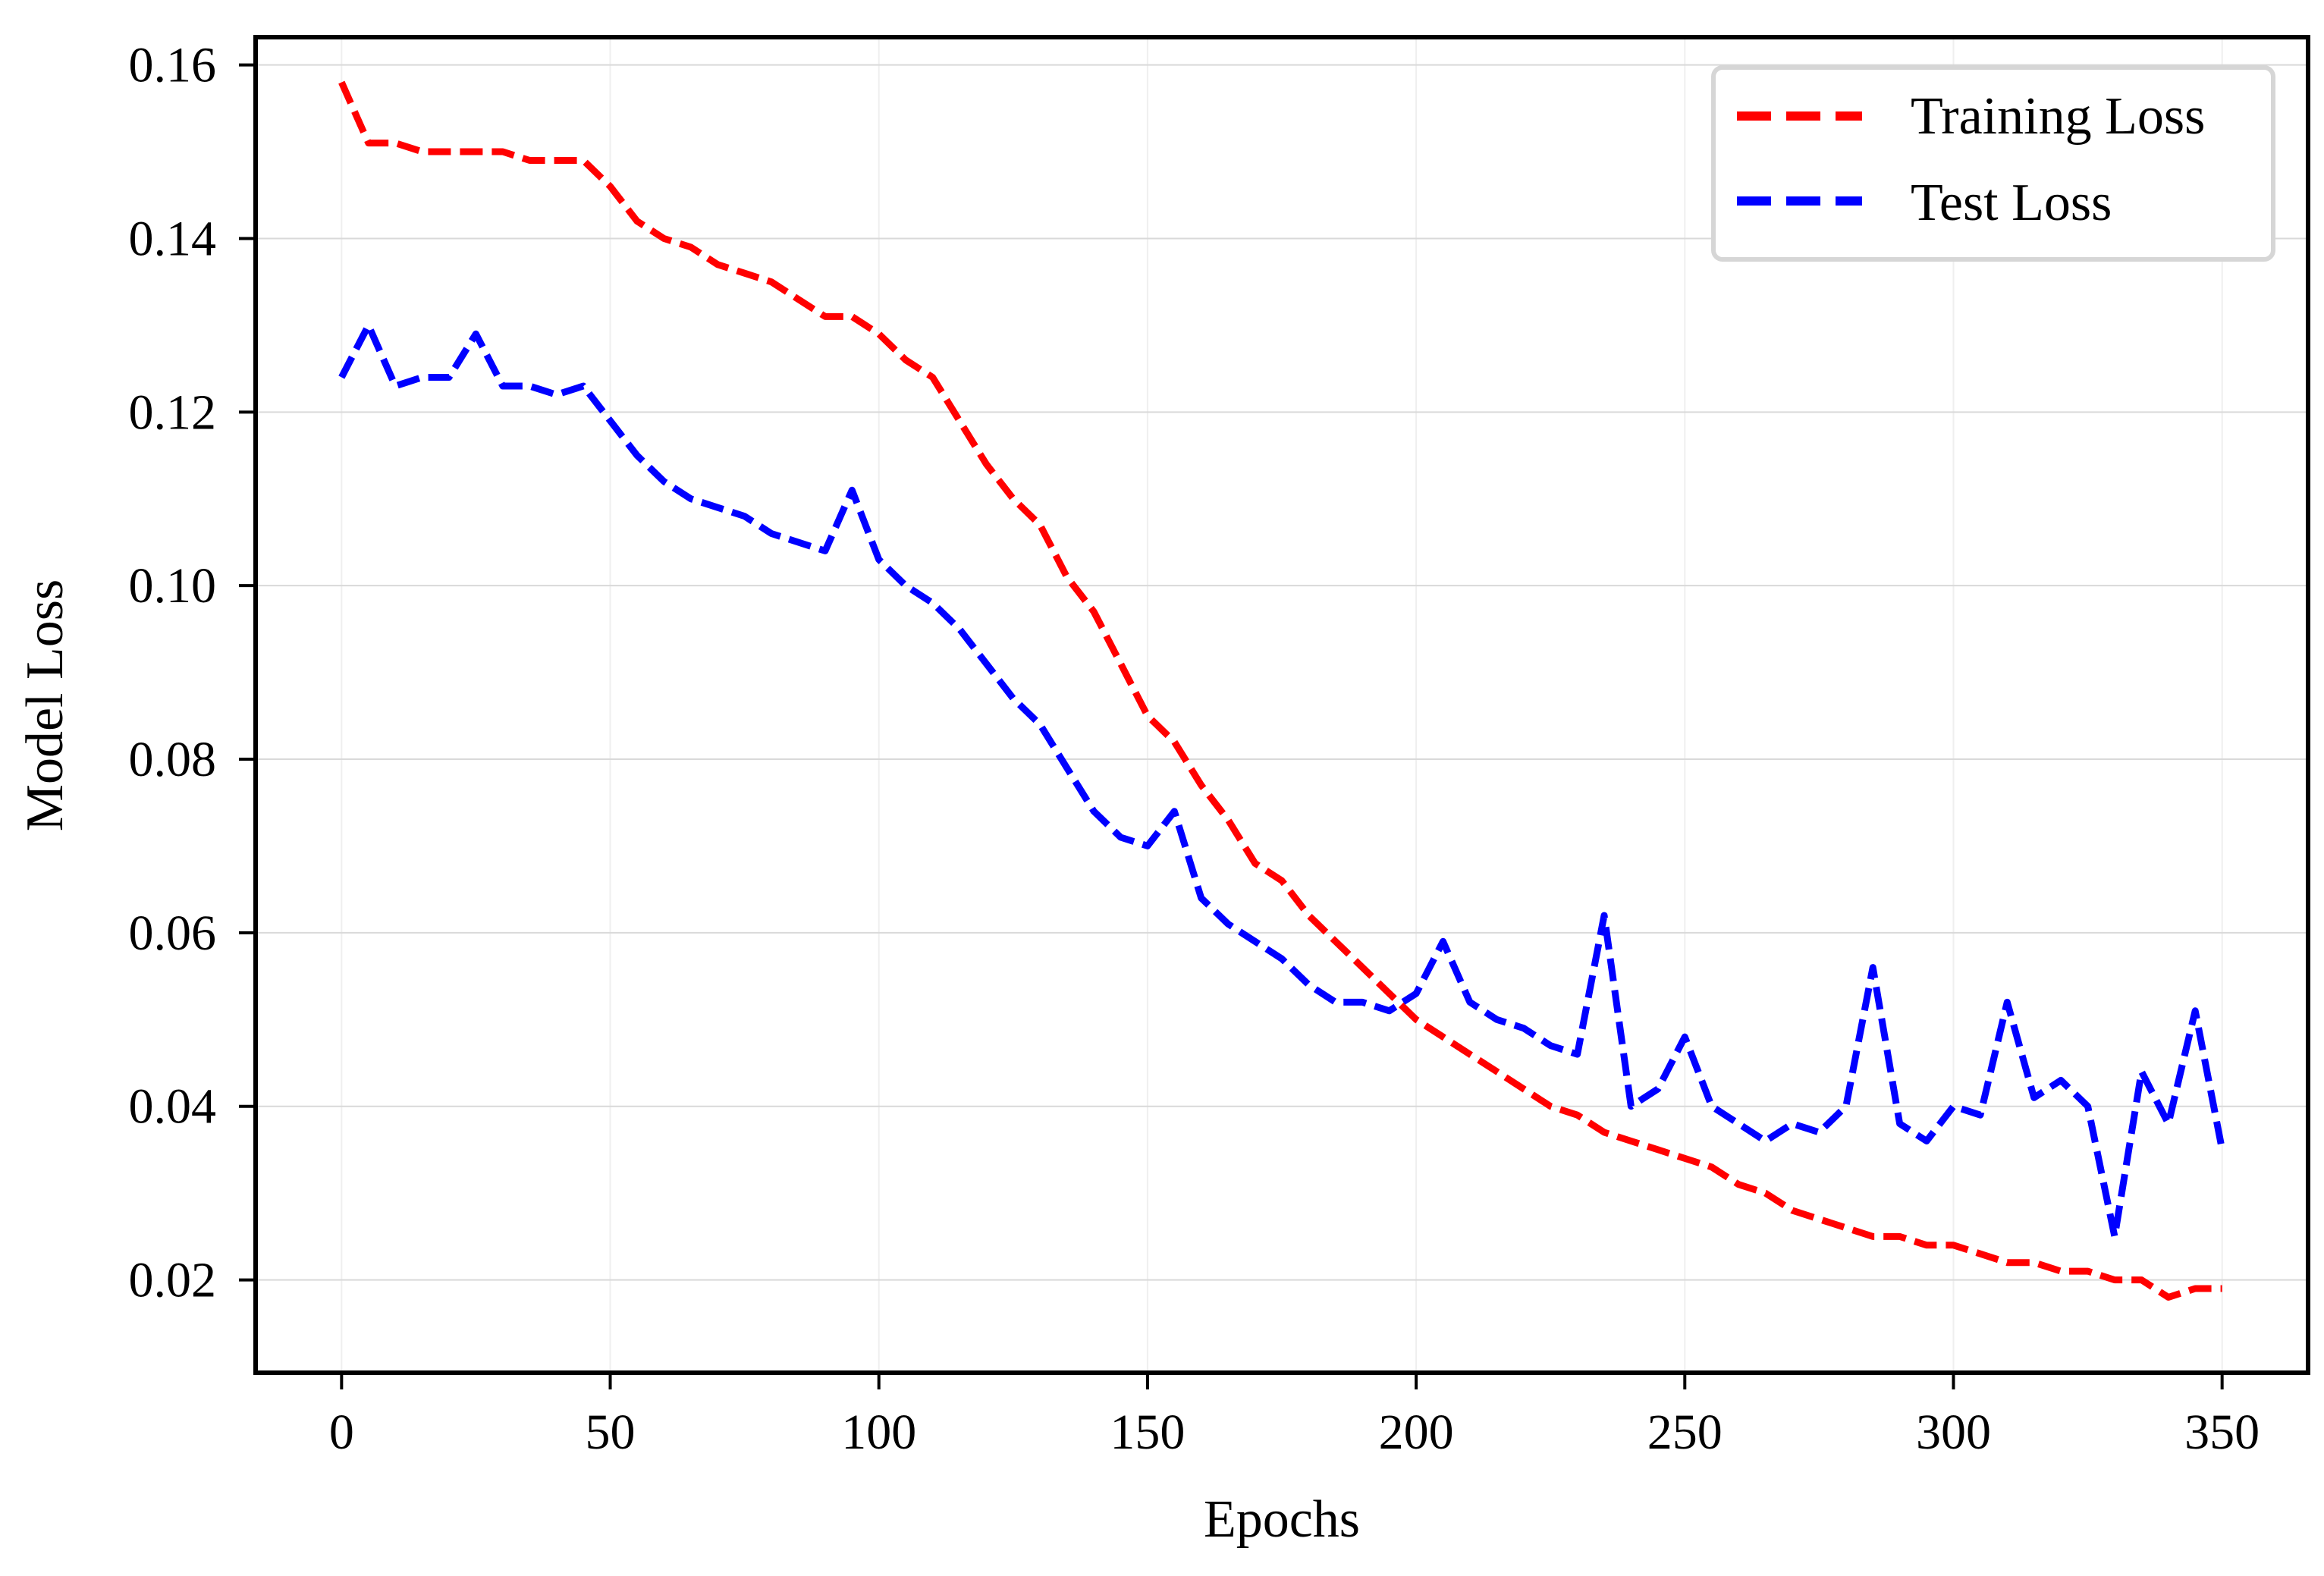  What do you see at coordinates (2058, 116) in the screenshot?
I see `legend-label-training-loss: Training Loss` at bounding box center [2058, 116].